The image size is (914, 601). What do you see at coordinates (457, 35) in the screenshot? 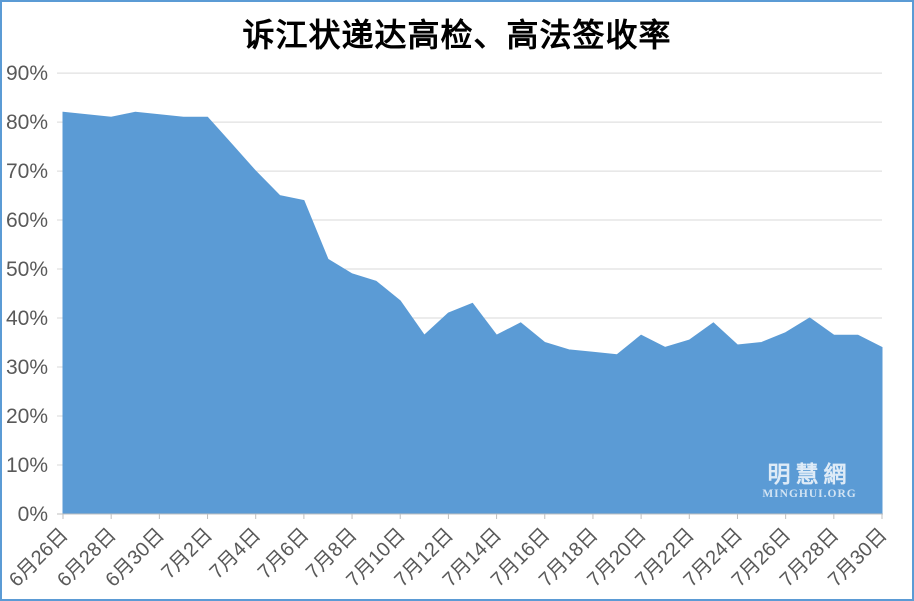
I see `chart-title: 诉江状递达高检、高法签收率` at bounding box center [457, 35].